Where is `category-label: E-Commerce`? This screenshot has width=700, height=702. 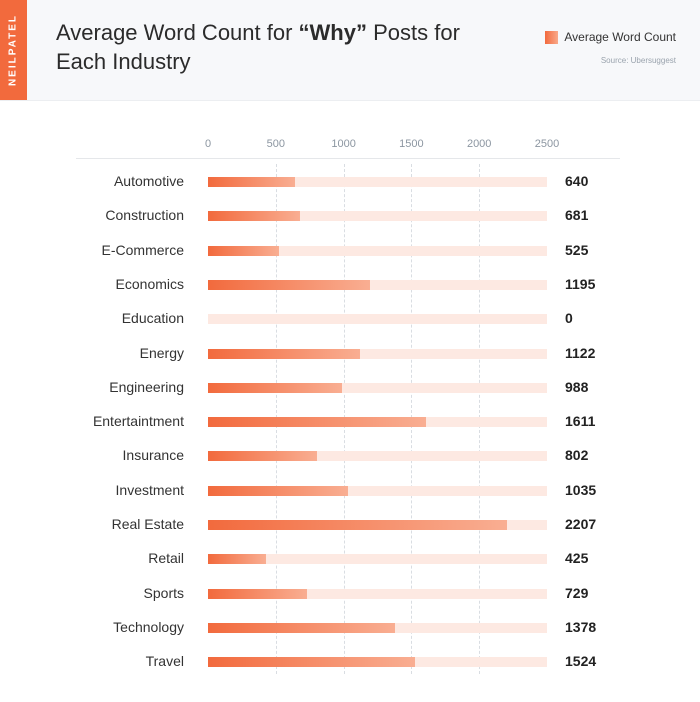
category-label: E-Commerce is located at coordinates (142, 249).